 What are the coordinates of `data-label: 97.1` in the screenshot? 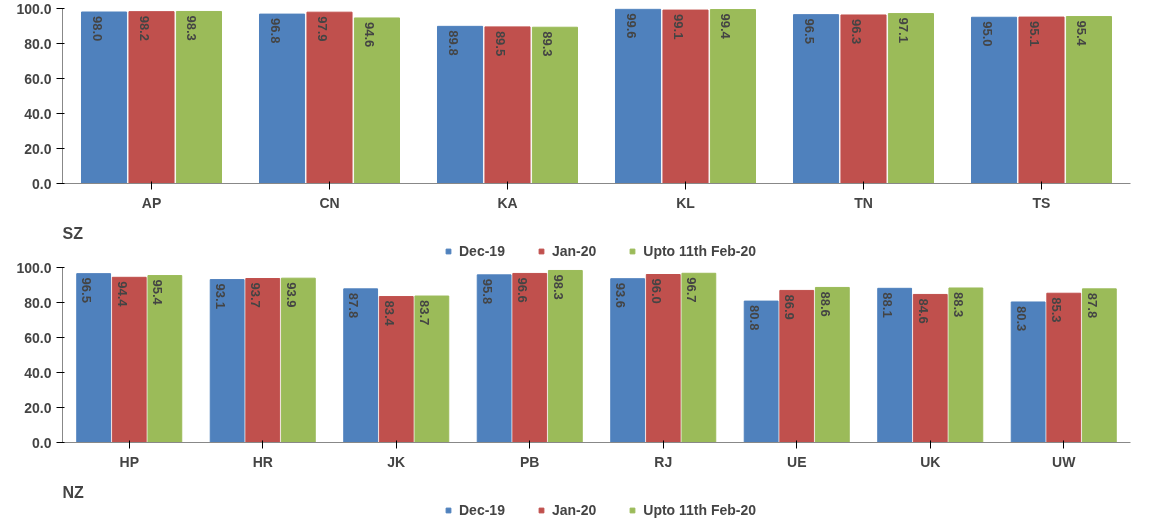 It's located at (904, 30).